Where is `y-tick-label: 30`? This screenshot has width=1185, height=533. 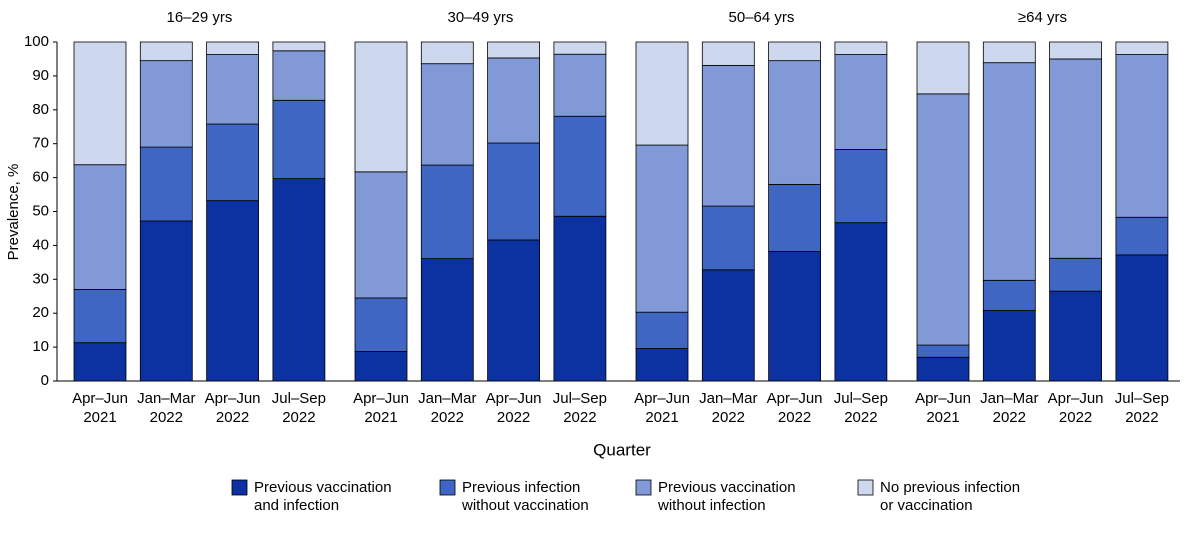
y-tick-label: 30 is located at coordinates (40, 278).